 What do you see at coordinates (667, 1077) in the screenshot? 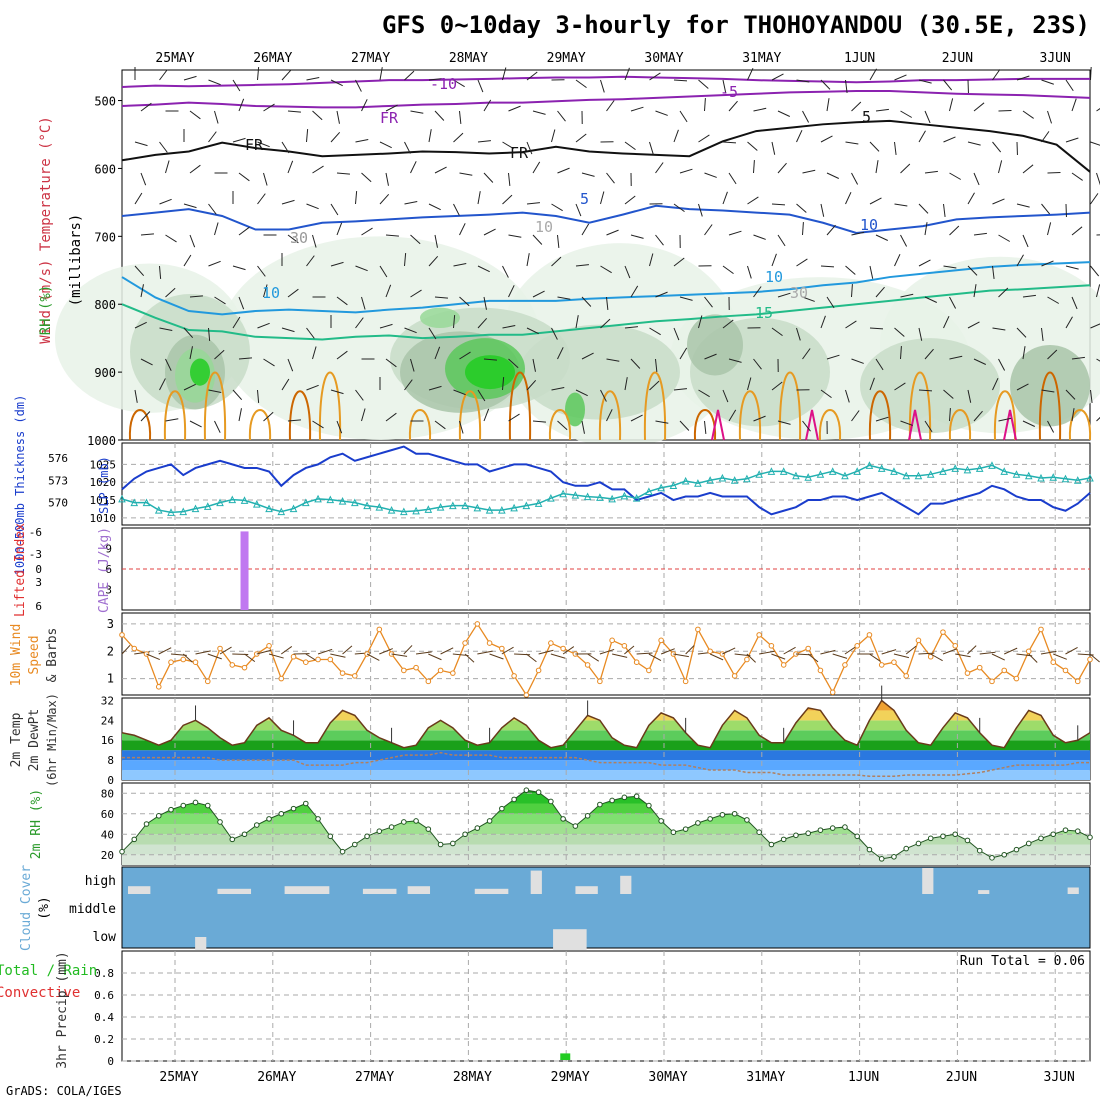
I see `date-label-bottom: 30MAY` at bounding box center [667, 1077].